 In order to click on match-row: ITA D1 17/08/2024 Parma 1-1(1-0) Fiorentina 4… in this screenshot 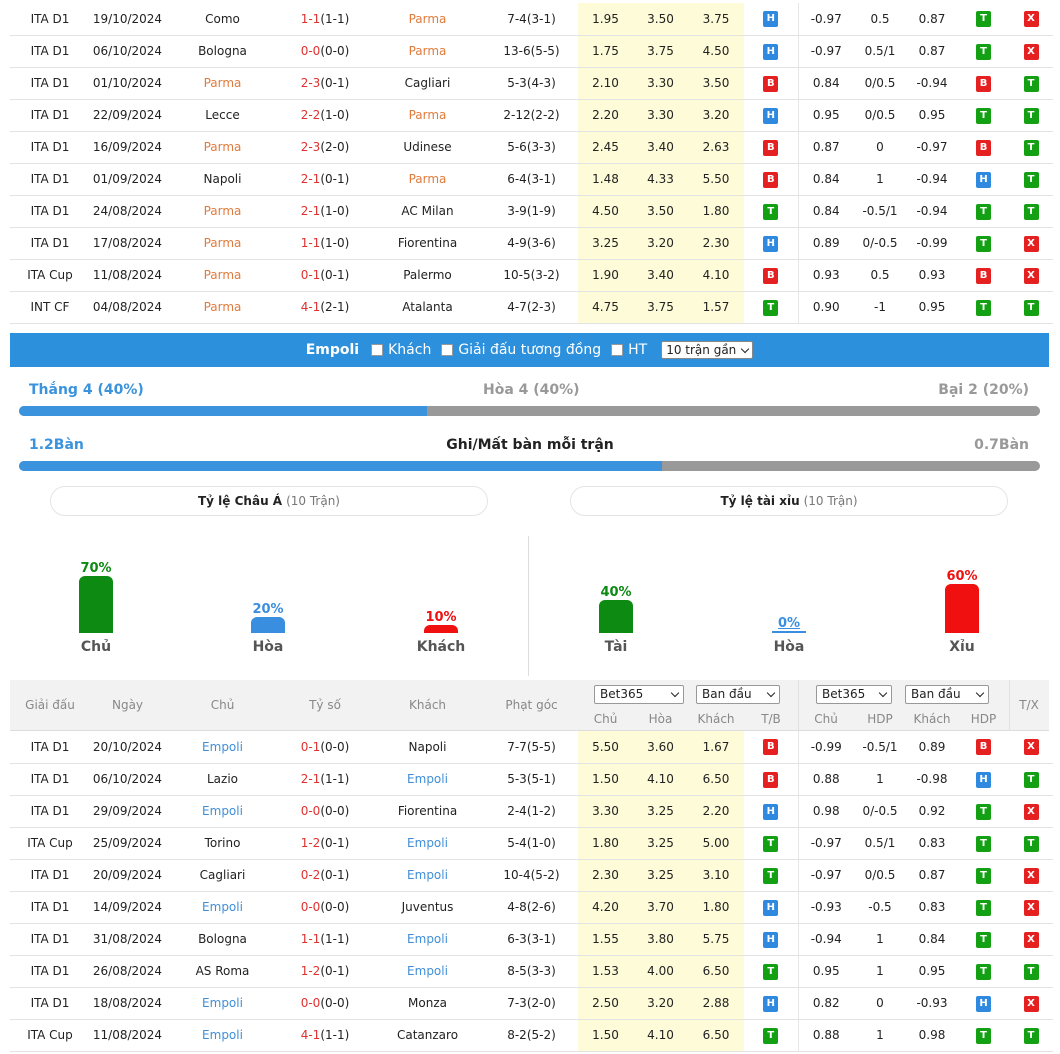, I will do `click(531, 243)`.